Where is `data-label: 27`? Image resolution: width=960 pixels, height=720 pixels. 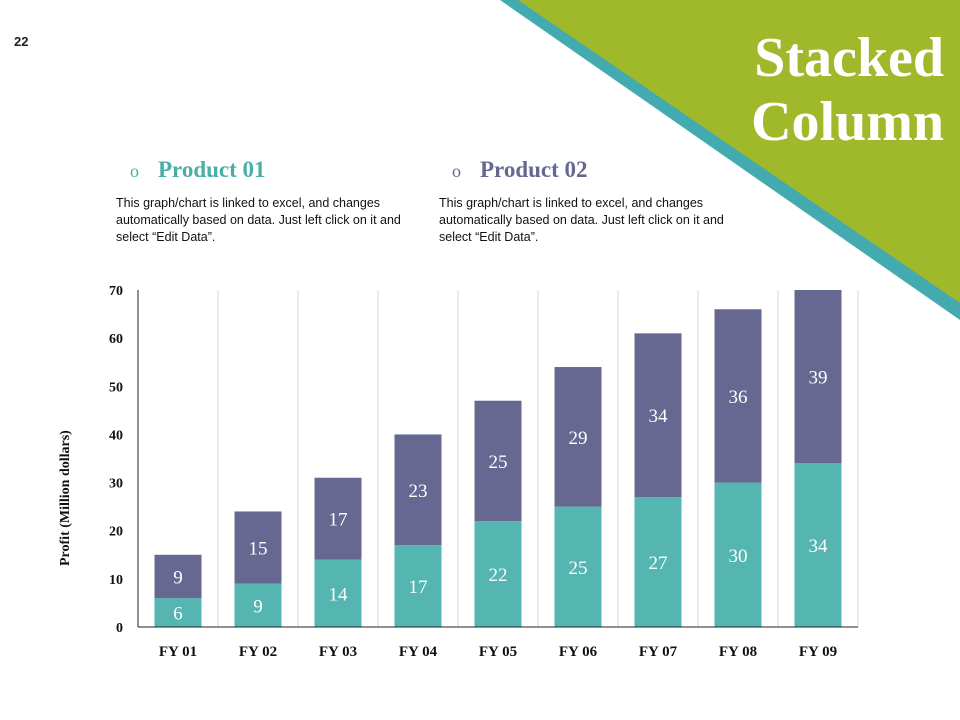 data-label: 27 is located at coordinates (658, 563).